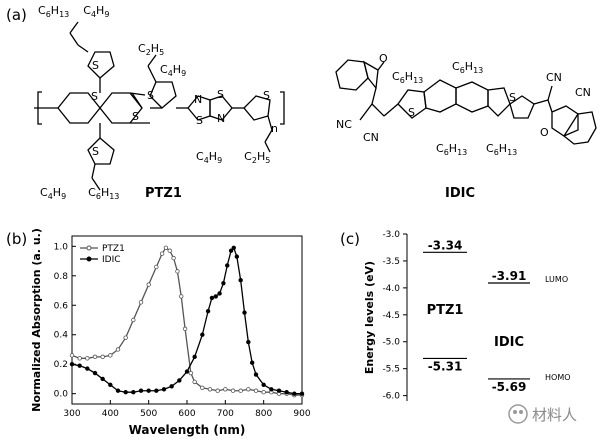 This screenshot has width=600, height=443. What do you see at coordinates (565, 121) in the screenshot?
I see `idic-right-five` at bounding box center [565, 121].